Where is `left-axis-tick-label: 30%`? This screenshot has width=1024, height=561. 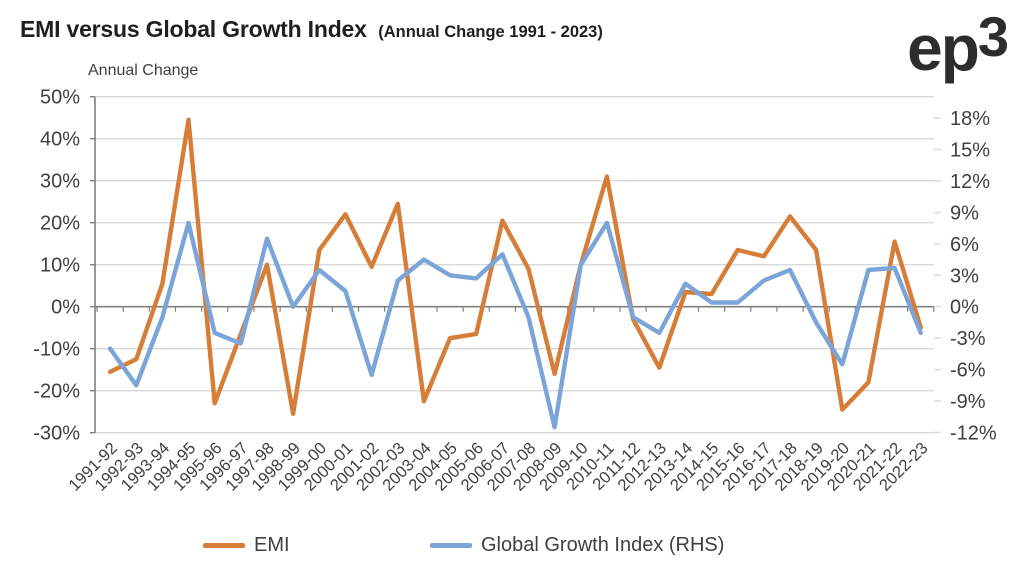
left-axis-tick-label: 30% is located at coordinates (60, 182).